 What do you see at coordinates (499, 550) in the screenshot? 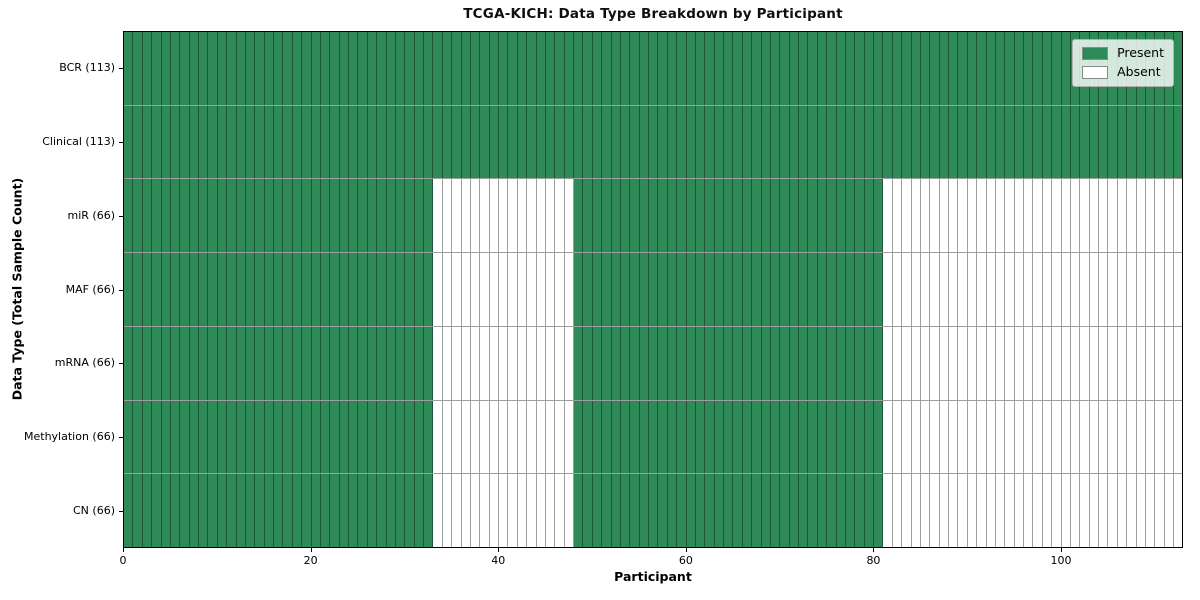
I see `x-tick-mark` at bounding box center [499, 550].